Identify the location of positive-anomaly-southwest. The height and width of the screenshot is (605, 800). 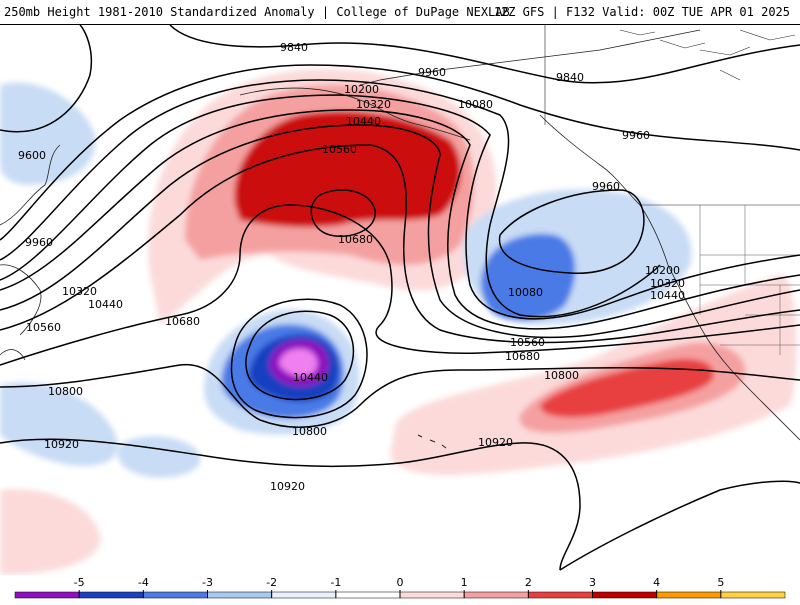
(50, 532).